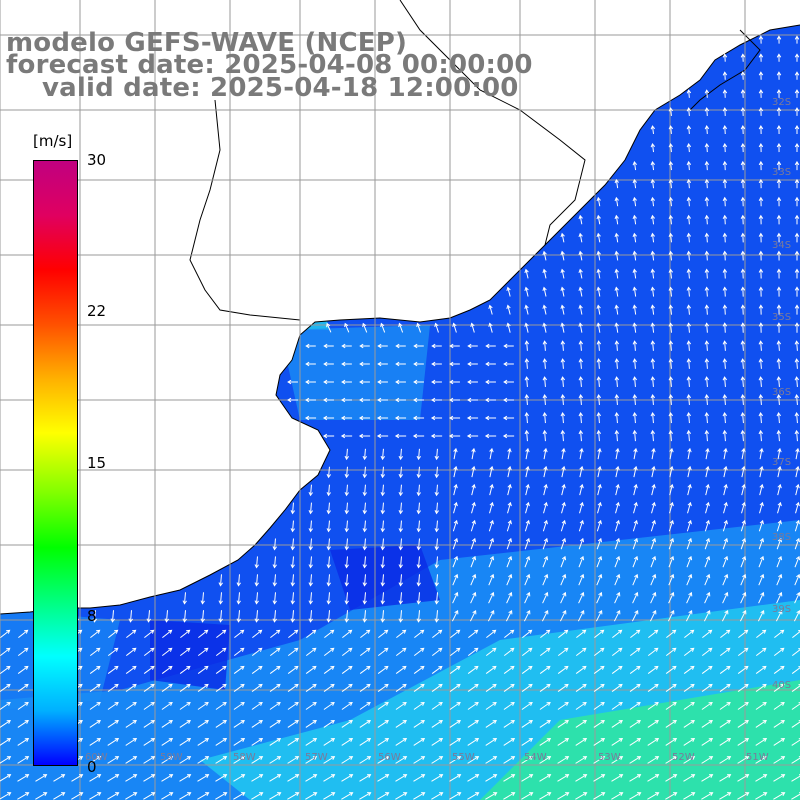 This screenshot has height=800, width=800. What do you see at coordinates (280, 88) in the screenshot?
I see `valid-date-title: valid date: 2025-04-18 12:00:00` at bounding box center [280, 88].